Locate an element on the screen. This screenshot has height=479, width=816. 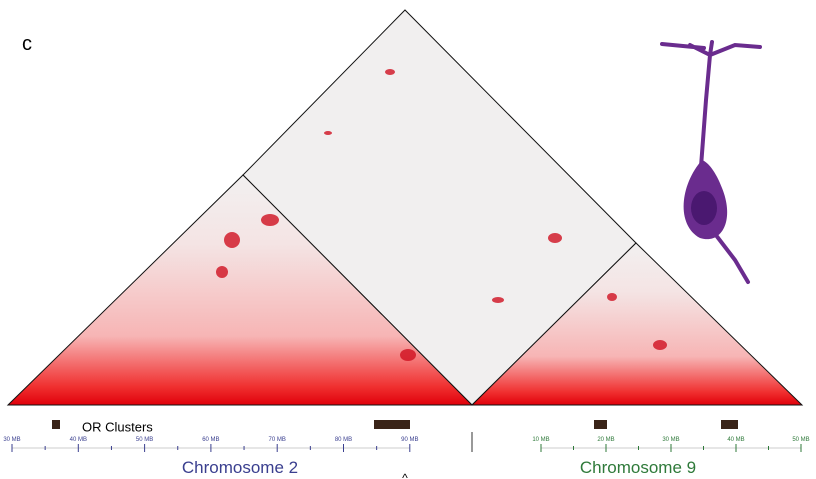
neuron-nucleus is located at coordinates (704, 208).